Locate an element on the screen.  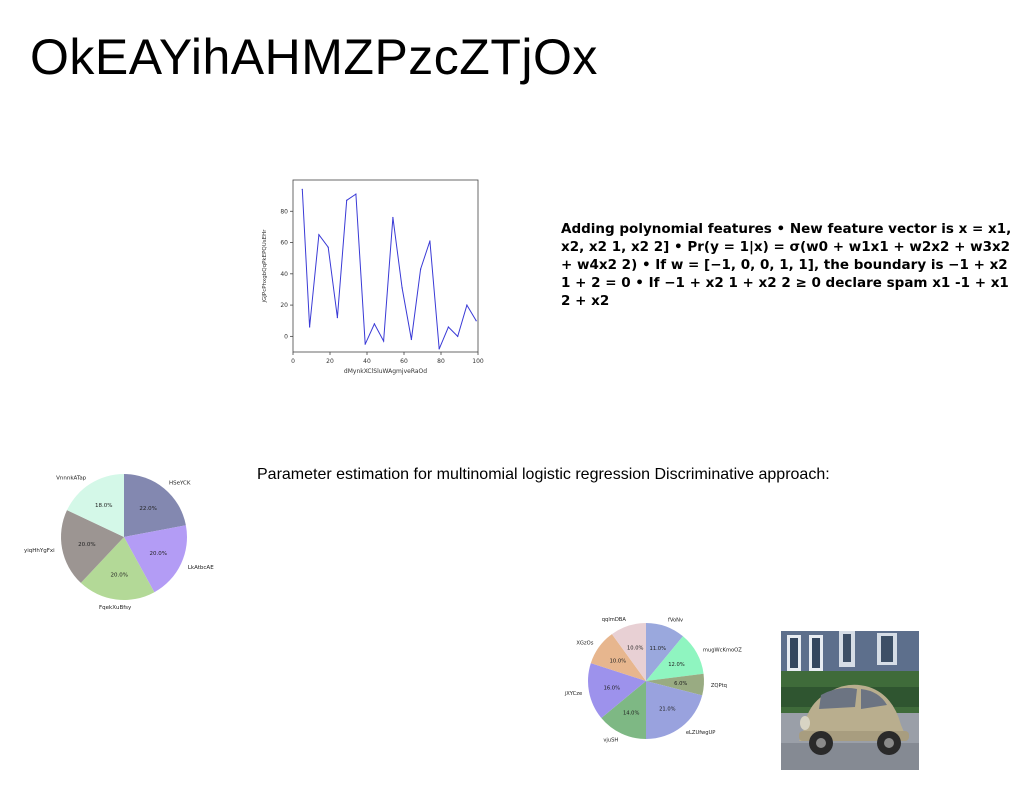
slice-category-label: VnnnkATap is located at coordinates (71, 478).